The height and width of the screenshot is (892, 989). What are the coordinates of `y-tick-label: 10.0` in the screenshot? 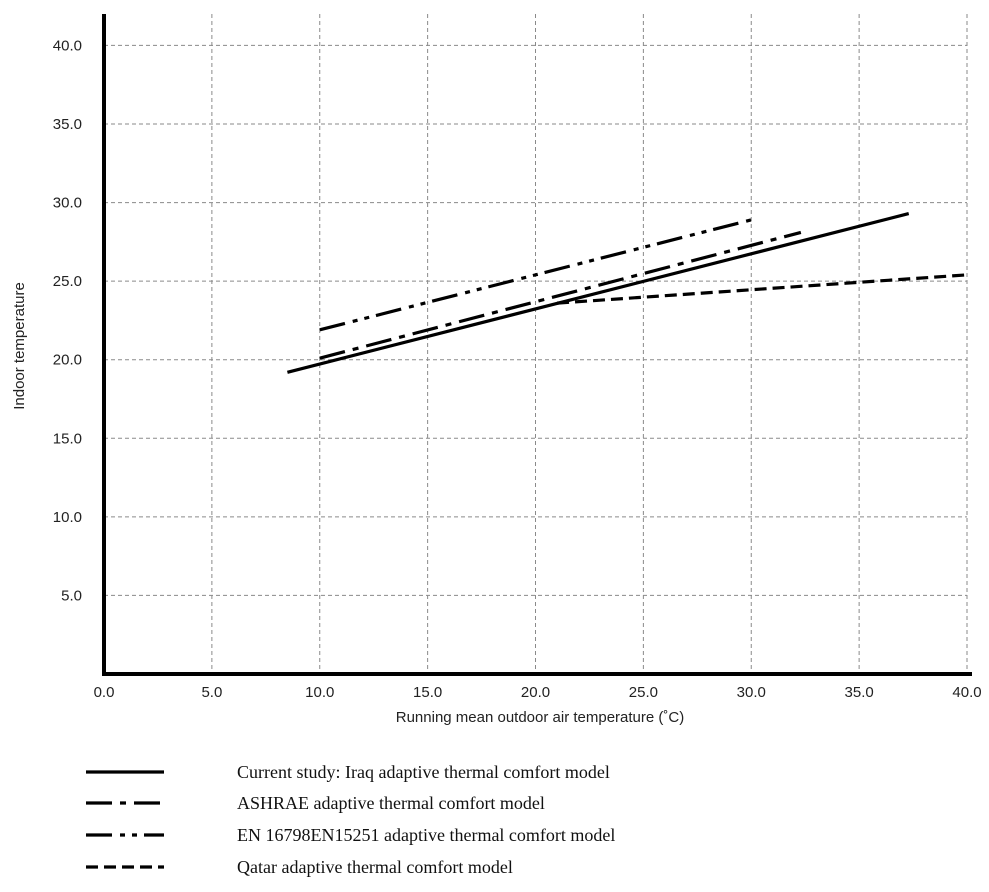 It's located at (67, 517).